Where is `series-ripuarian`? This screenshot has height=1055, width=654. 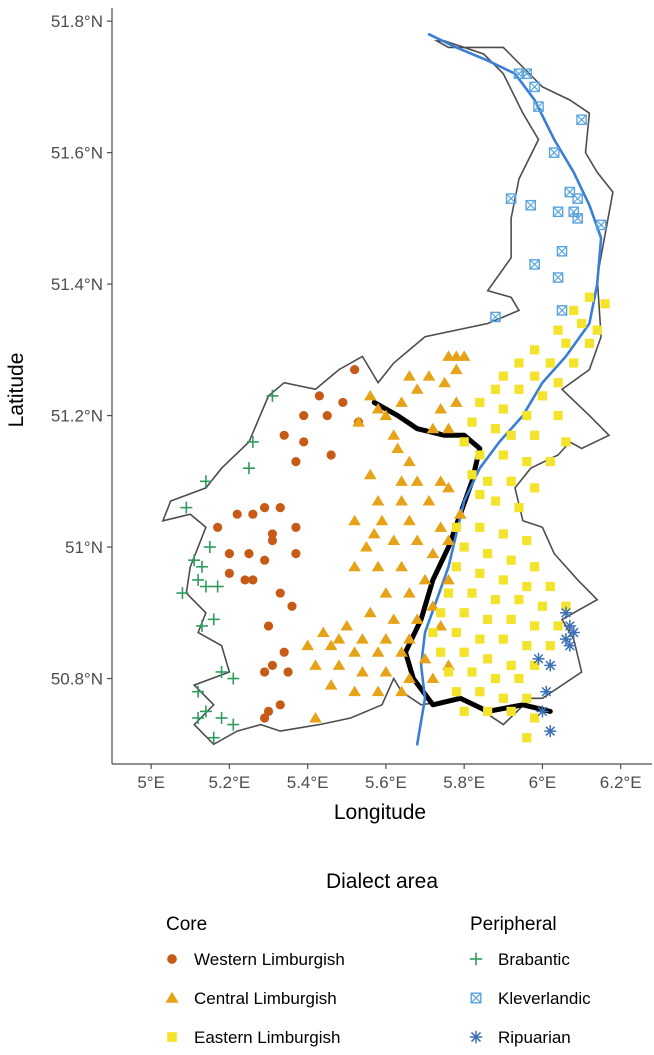
series-ripuarian is located at coordinates (556, 672).